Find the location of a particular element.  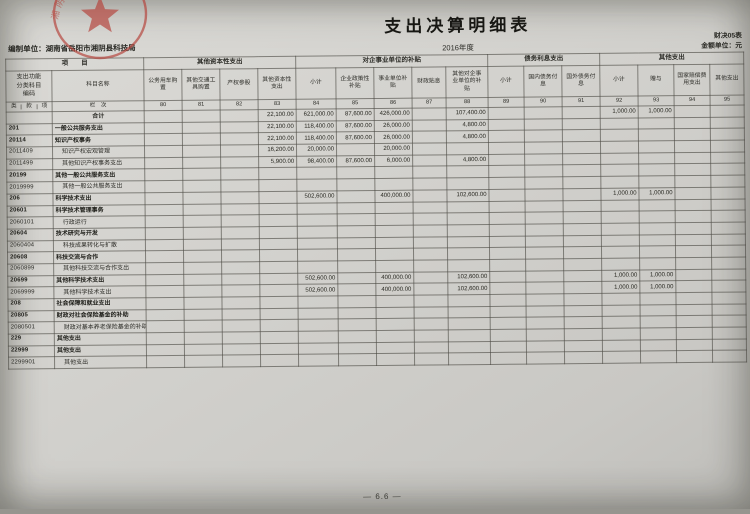

column-header: 事业单位补贴 is located at coordinates (393, 83).